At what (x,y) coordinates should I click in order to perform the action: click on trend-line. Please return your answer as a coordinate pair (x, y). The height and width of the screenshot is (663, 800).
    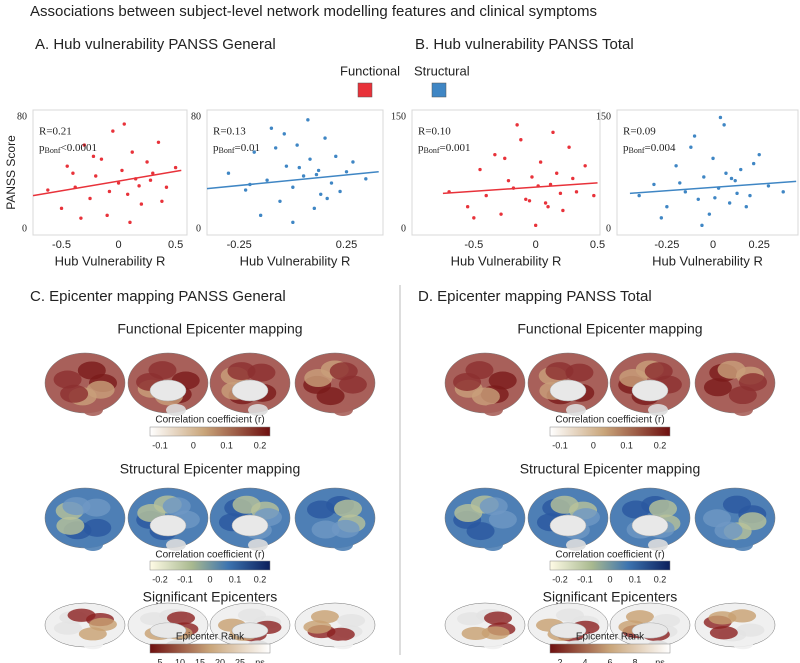
    Looking at the image, I should click on (713, 187).